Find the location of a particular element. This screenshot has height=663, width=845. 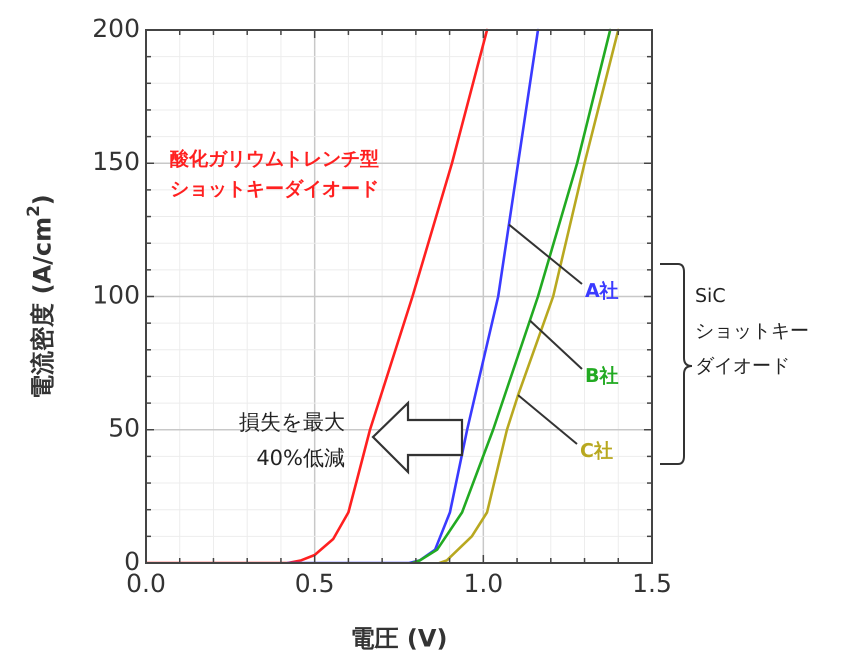

text: 酸化ガリウムトレンチ型ショットキーダイオード is located at coordinates (274, 174).